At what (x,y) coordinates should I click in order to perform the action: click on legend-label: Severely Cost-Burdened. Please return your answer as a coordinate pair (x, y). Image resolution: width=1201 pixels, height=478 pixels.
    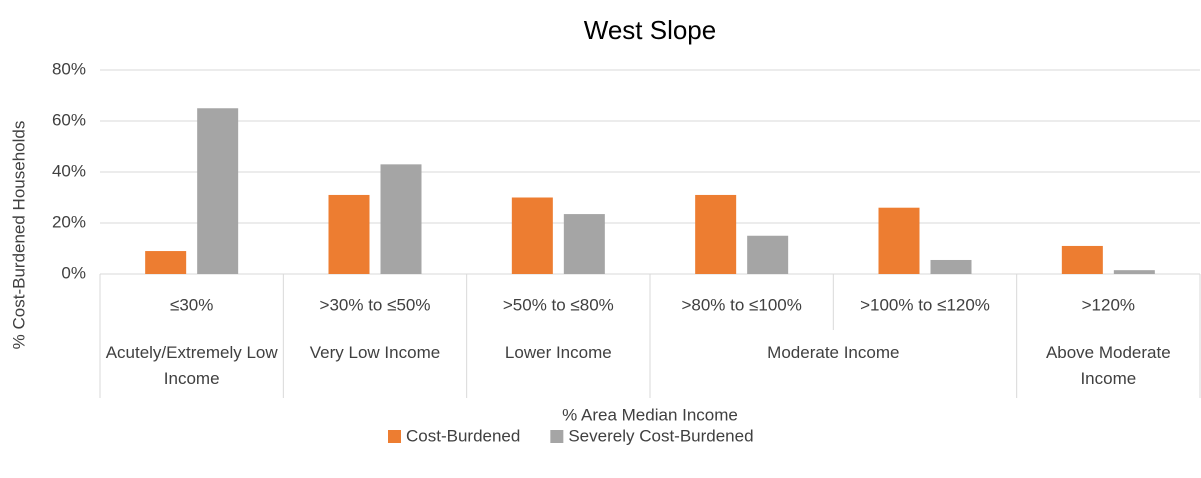
    Looking at the image, I should click on (660, 435).